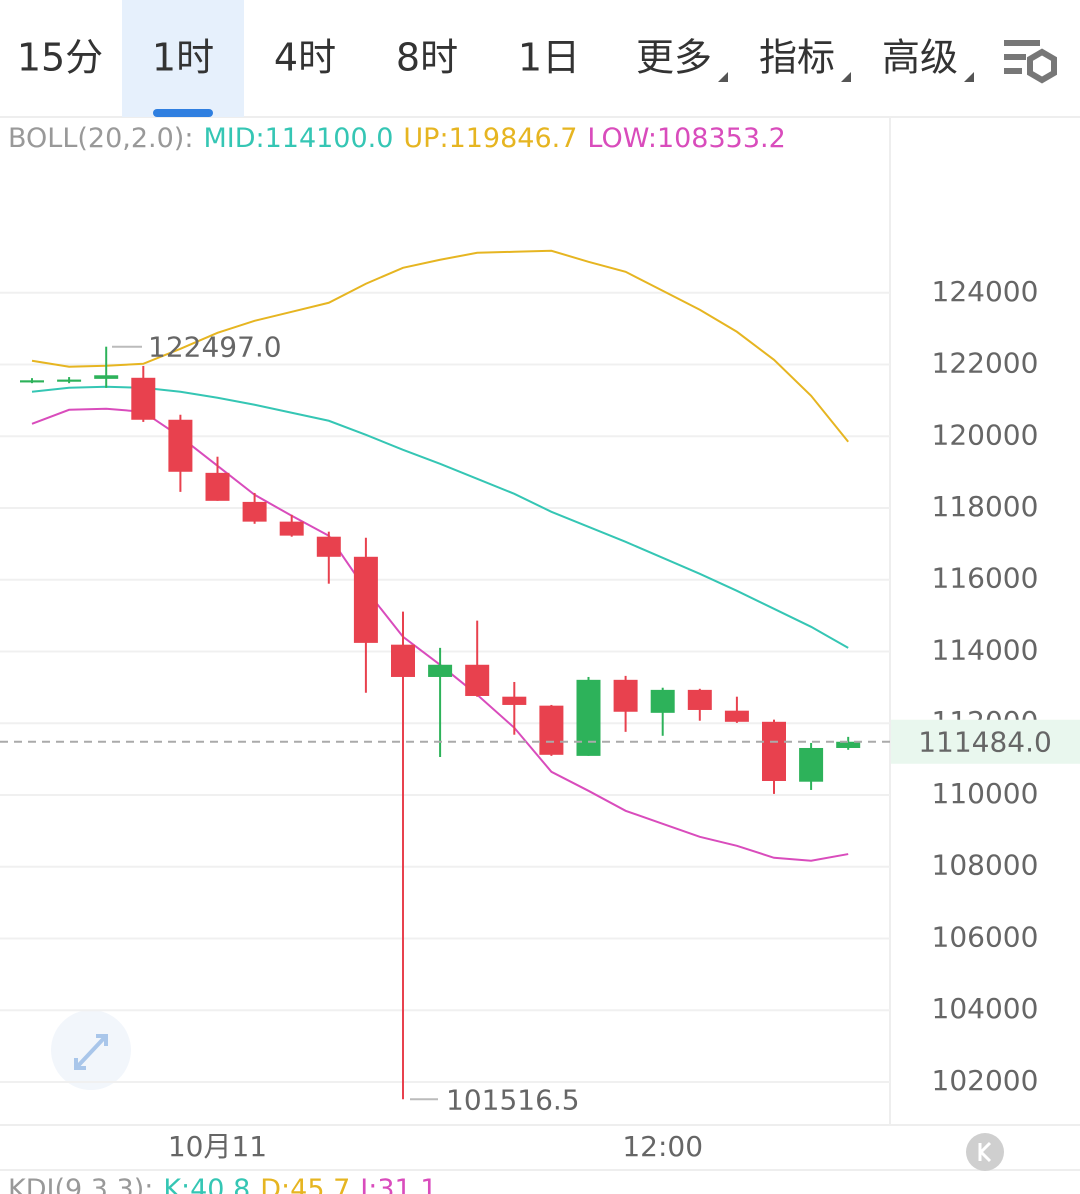 The width and height of the screenshot is (1080, 1194). I want to click on boll-label: BOLL(20,2.0):, so click(100, 138).